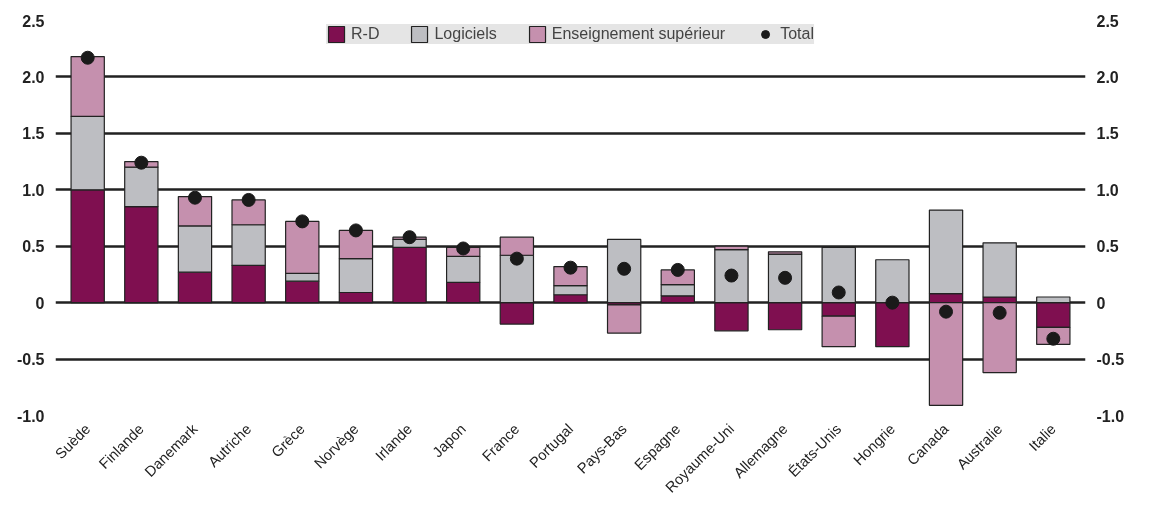 The height and width of the screenshot is (524, 1175). What do you see at coordinates (365, 34) in the screenshot?
I see `legend-label: R-D` at bounding box center [365, 34].